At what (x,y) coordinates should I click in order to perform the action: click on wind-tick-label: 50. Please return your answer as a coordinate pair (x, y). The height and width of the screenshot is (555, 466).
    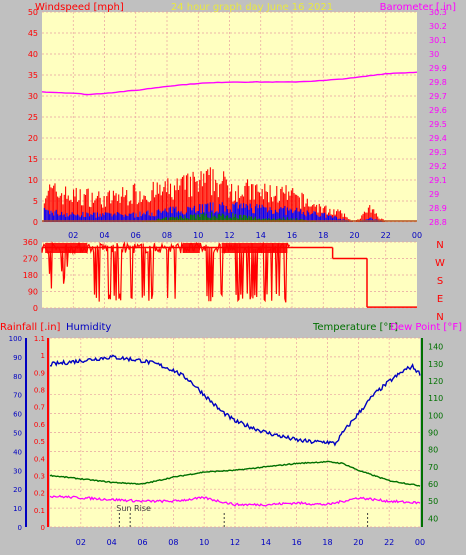
    Looking at the image, I should click on (33, 12).